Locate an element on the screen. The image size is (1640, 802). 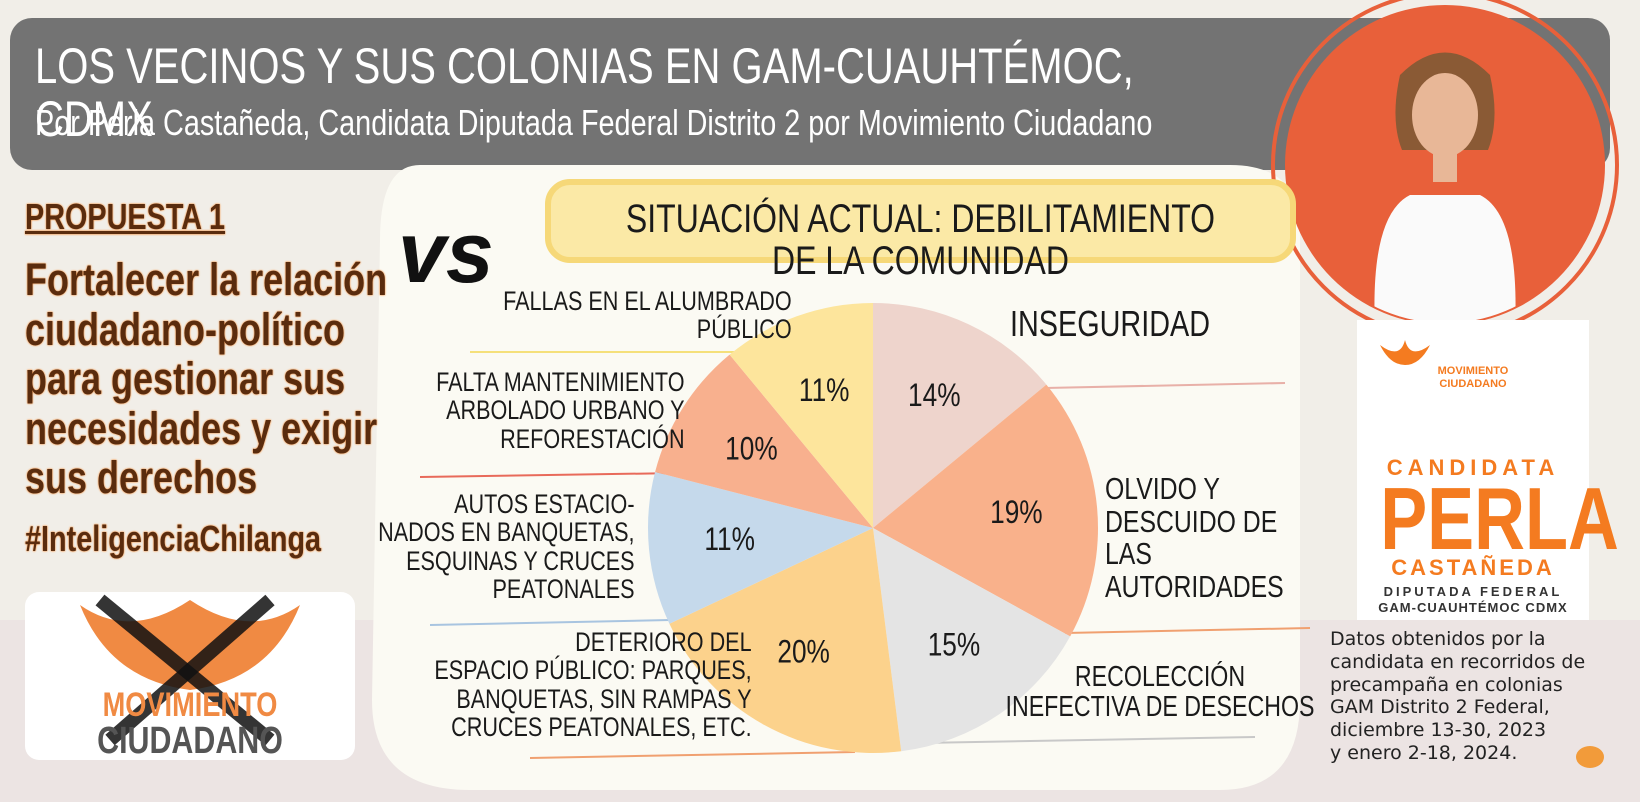
card-first-name: PERLA is located at coordinates (1499, 518).